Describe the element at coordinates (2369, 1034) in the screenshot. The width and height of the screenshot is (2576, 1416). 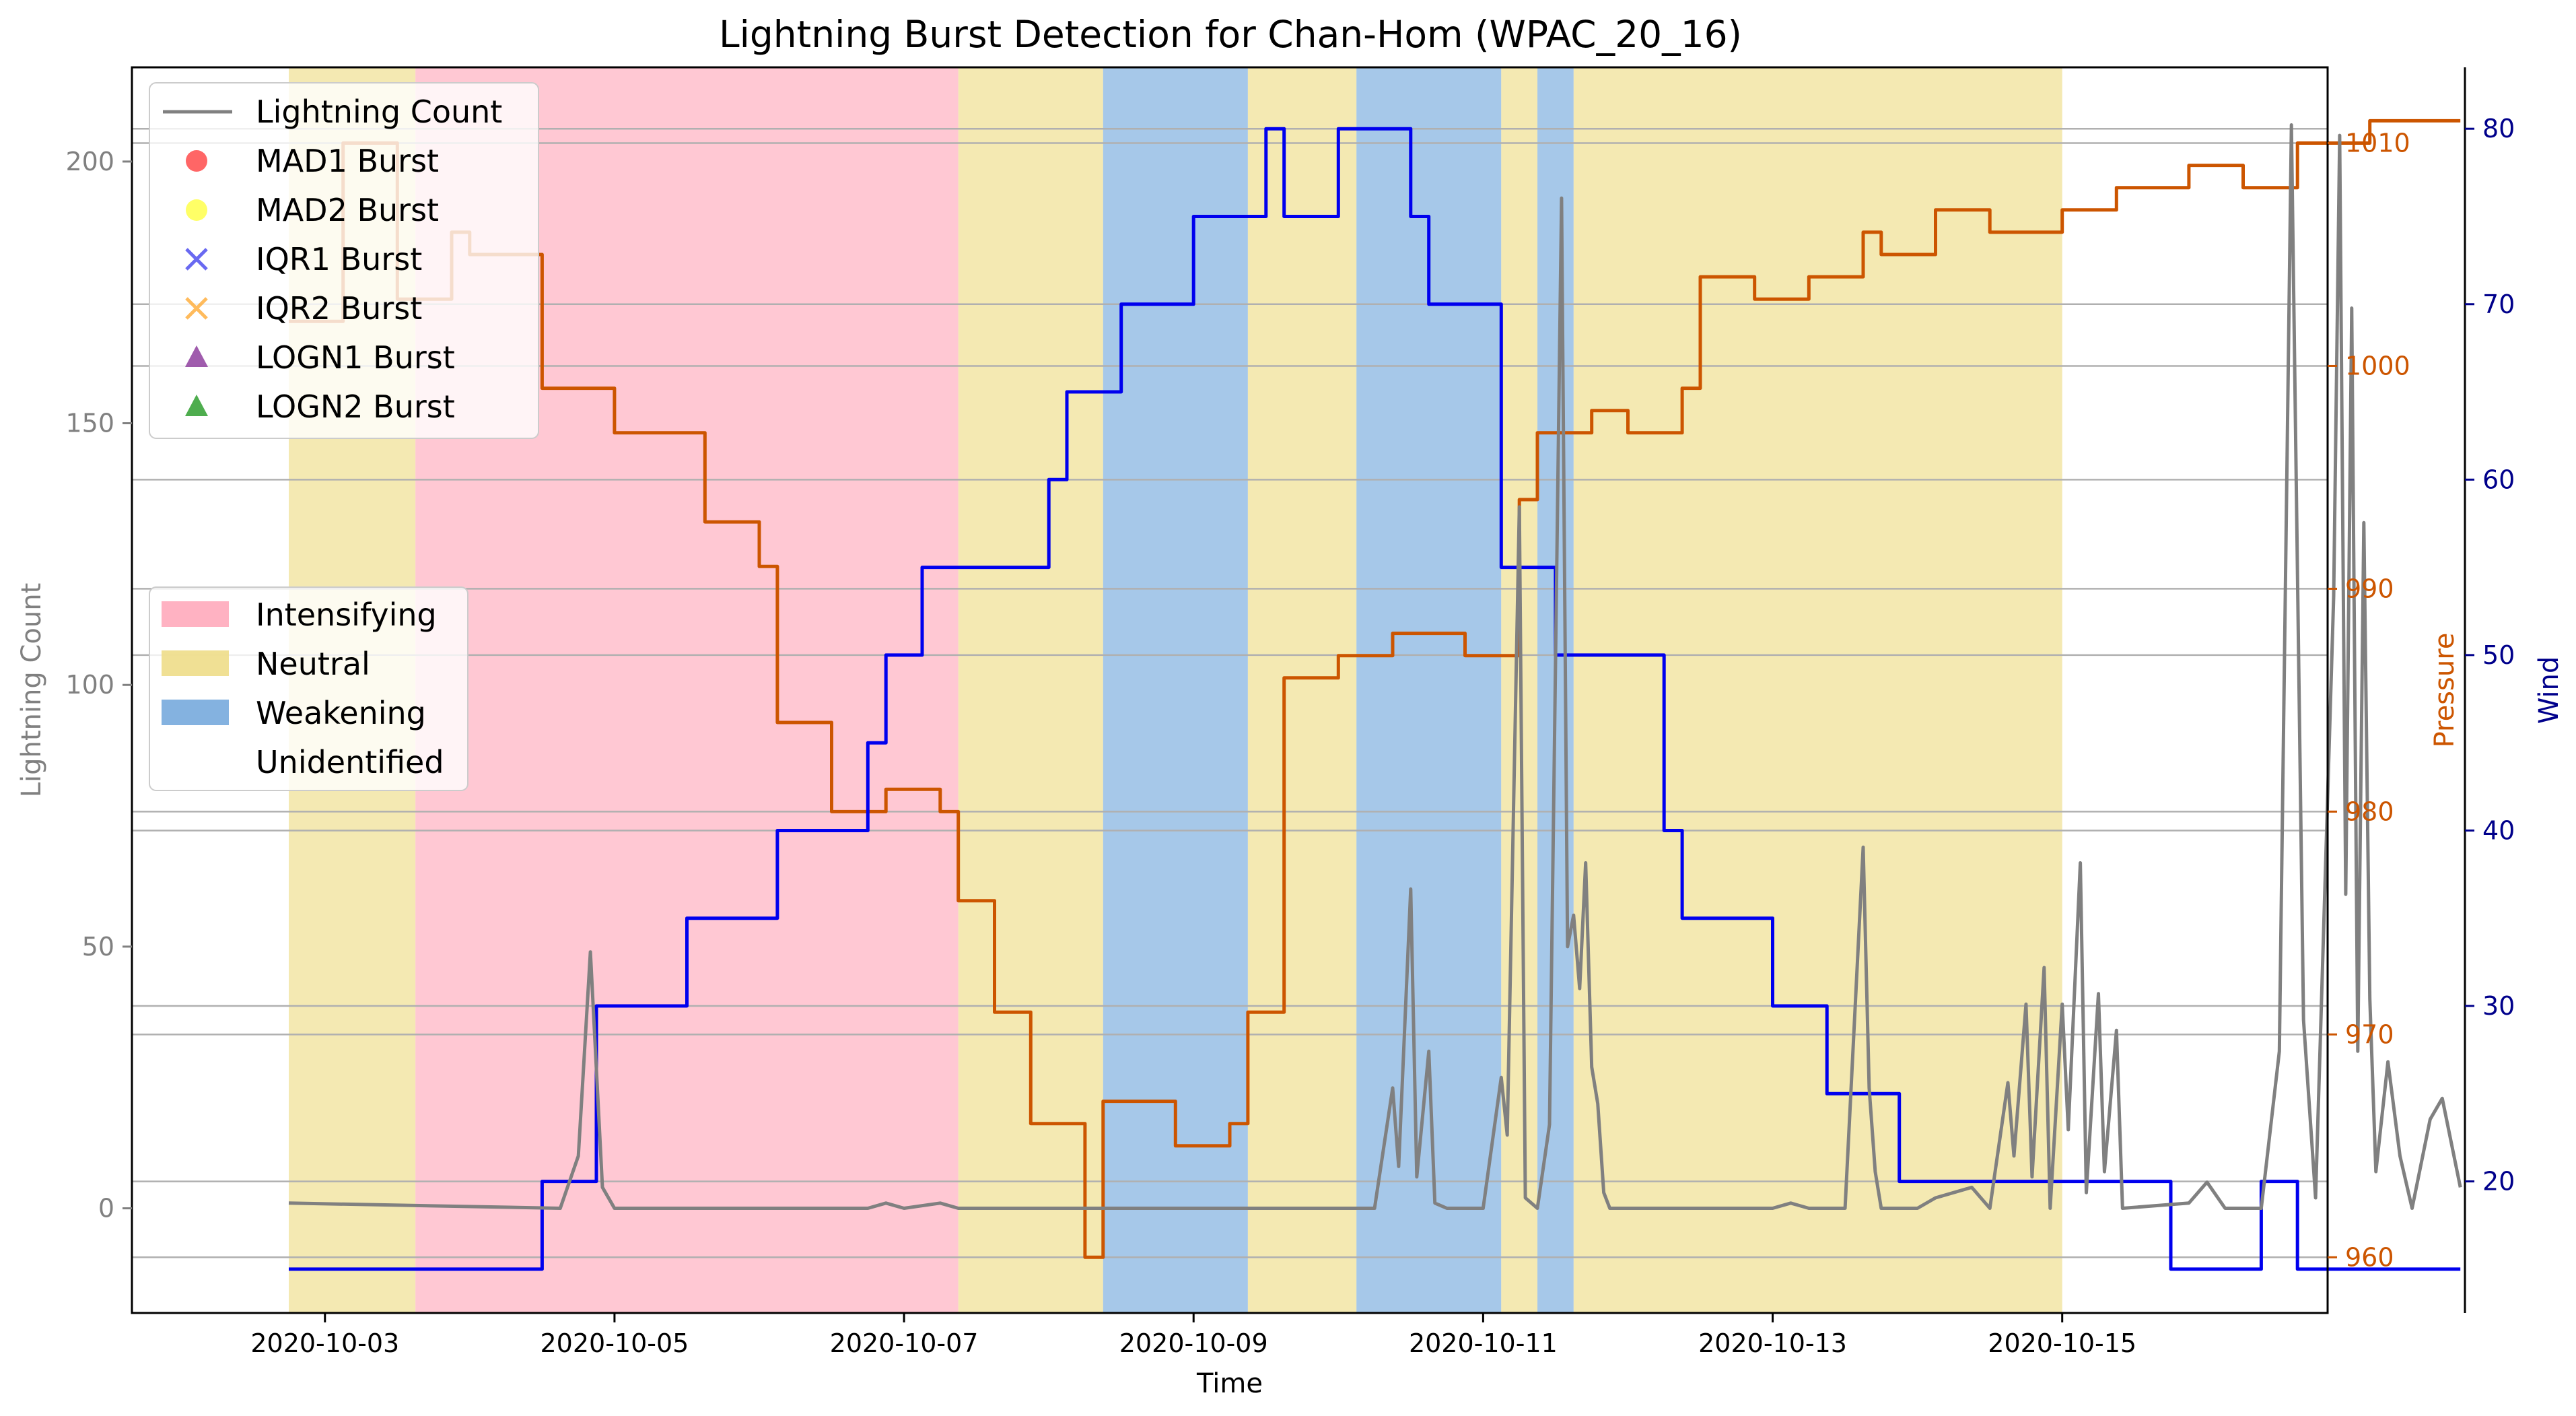
I see `pressure-tick-label-1: 970` at that location.